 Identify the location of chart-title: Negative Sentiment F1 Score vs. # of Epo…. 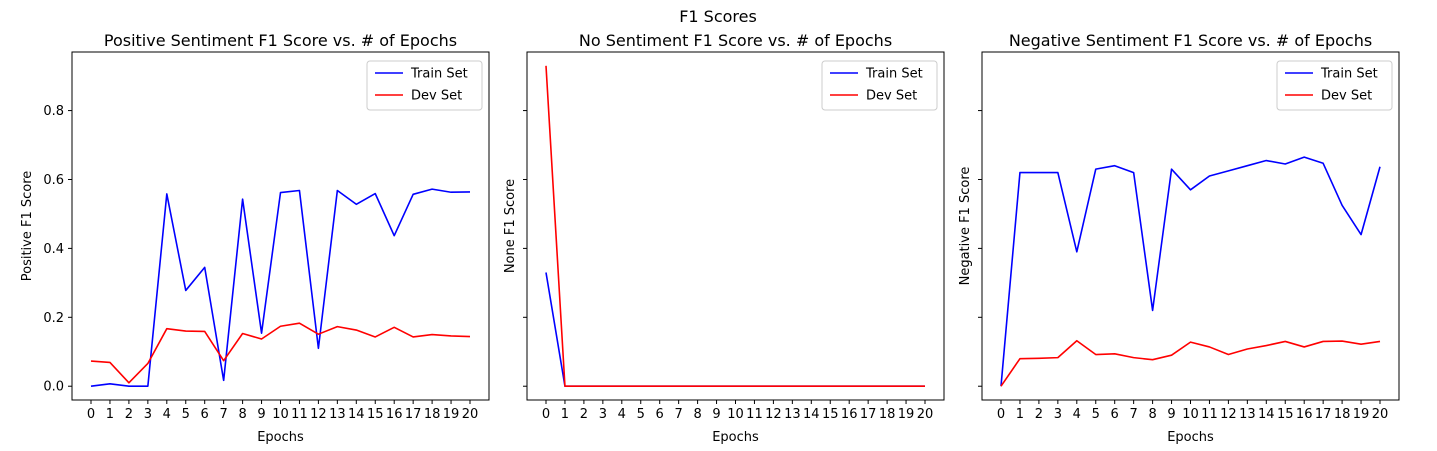
(1190, 40).